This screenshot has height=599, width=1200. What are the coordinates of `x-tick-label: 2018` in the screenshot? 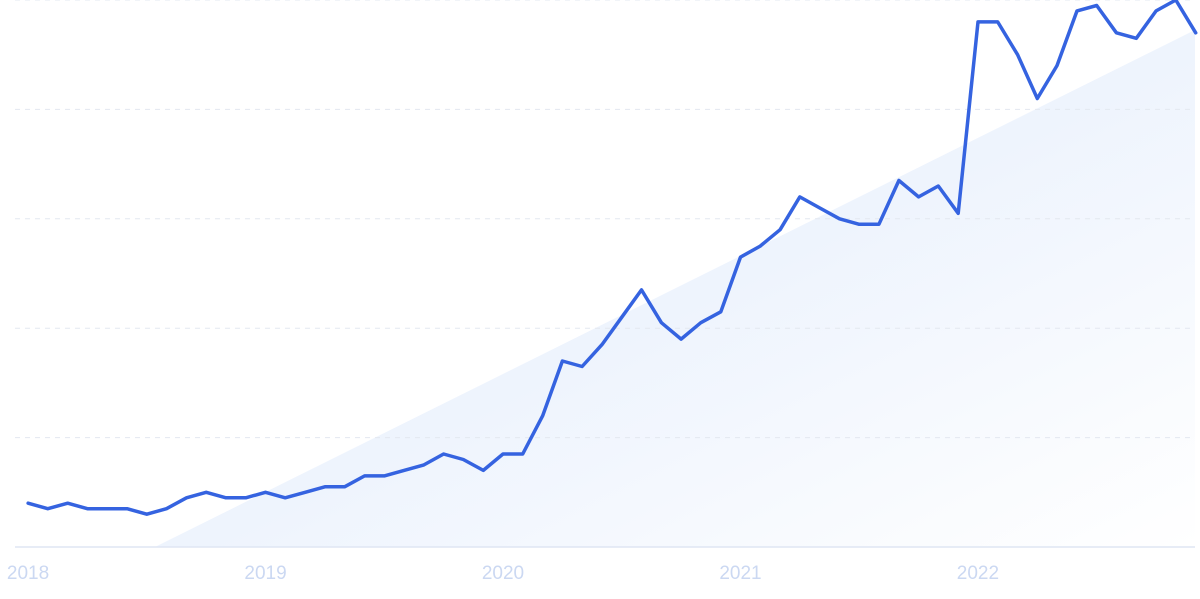 It's located at (28, 573).